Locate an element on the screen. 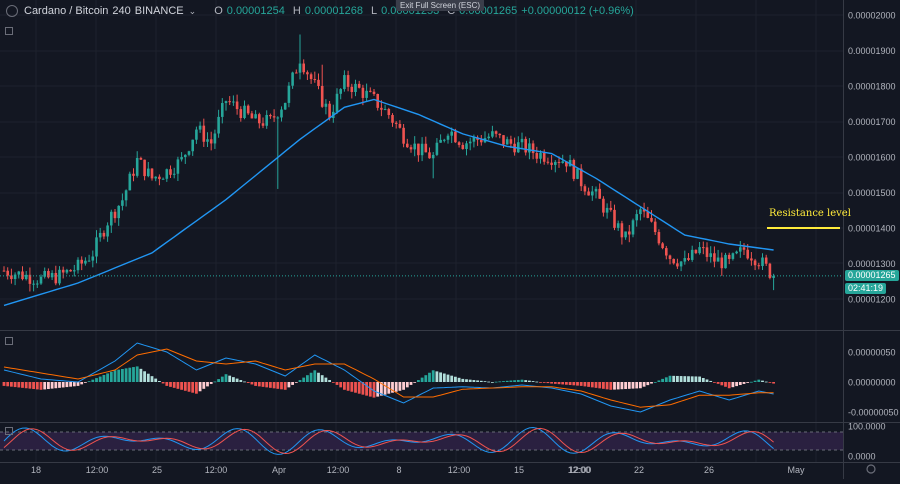 This screenshot has height=484, width=900. time-tick-label: 15 is located at coordinates (519, 470).